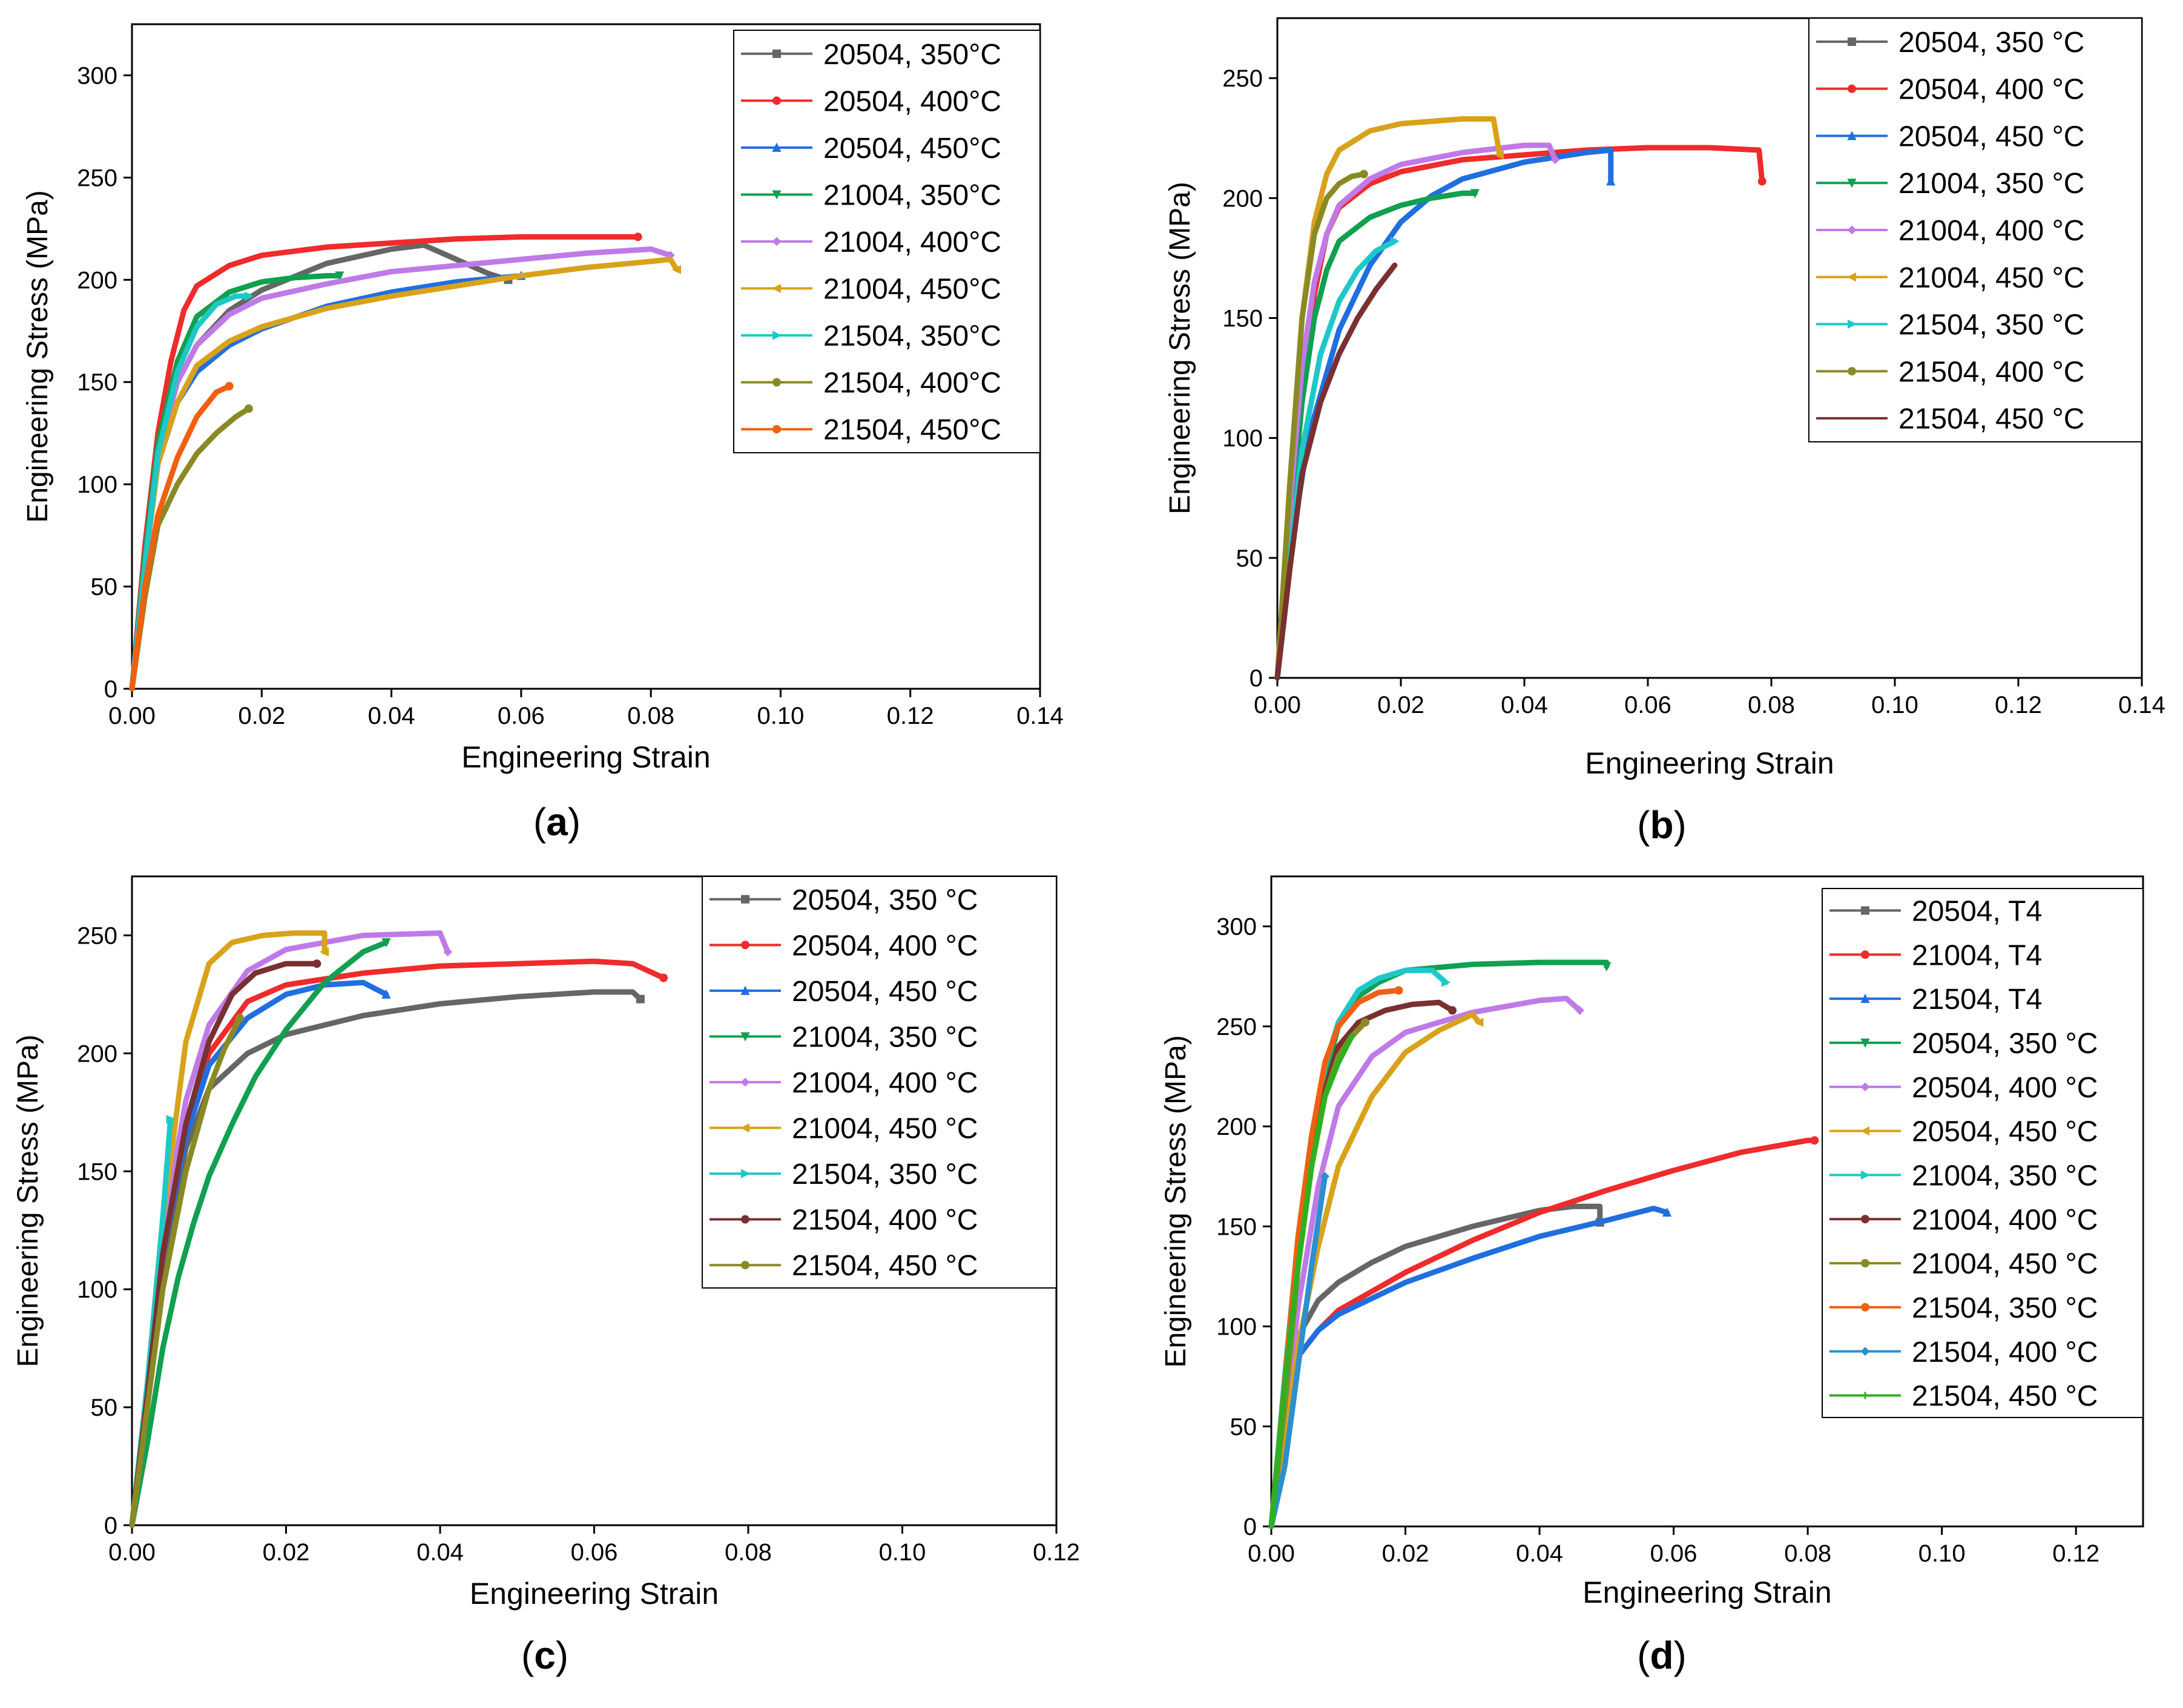 This screenshot has width=2183, height=1708. I want to click on legend-entry: 20504, 400°C, so click(912, 101).